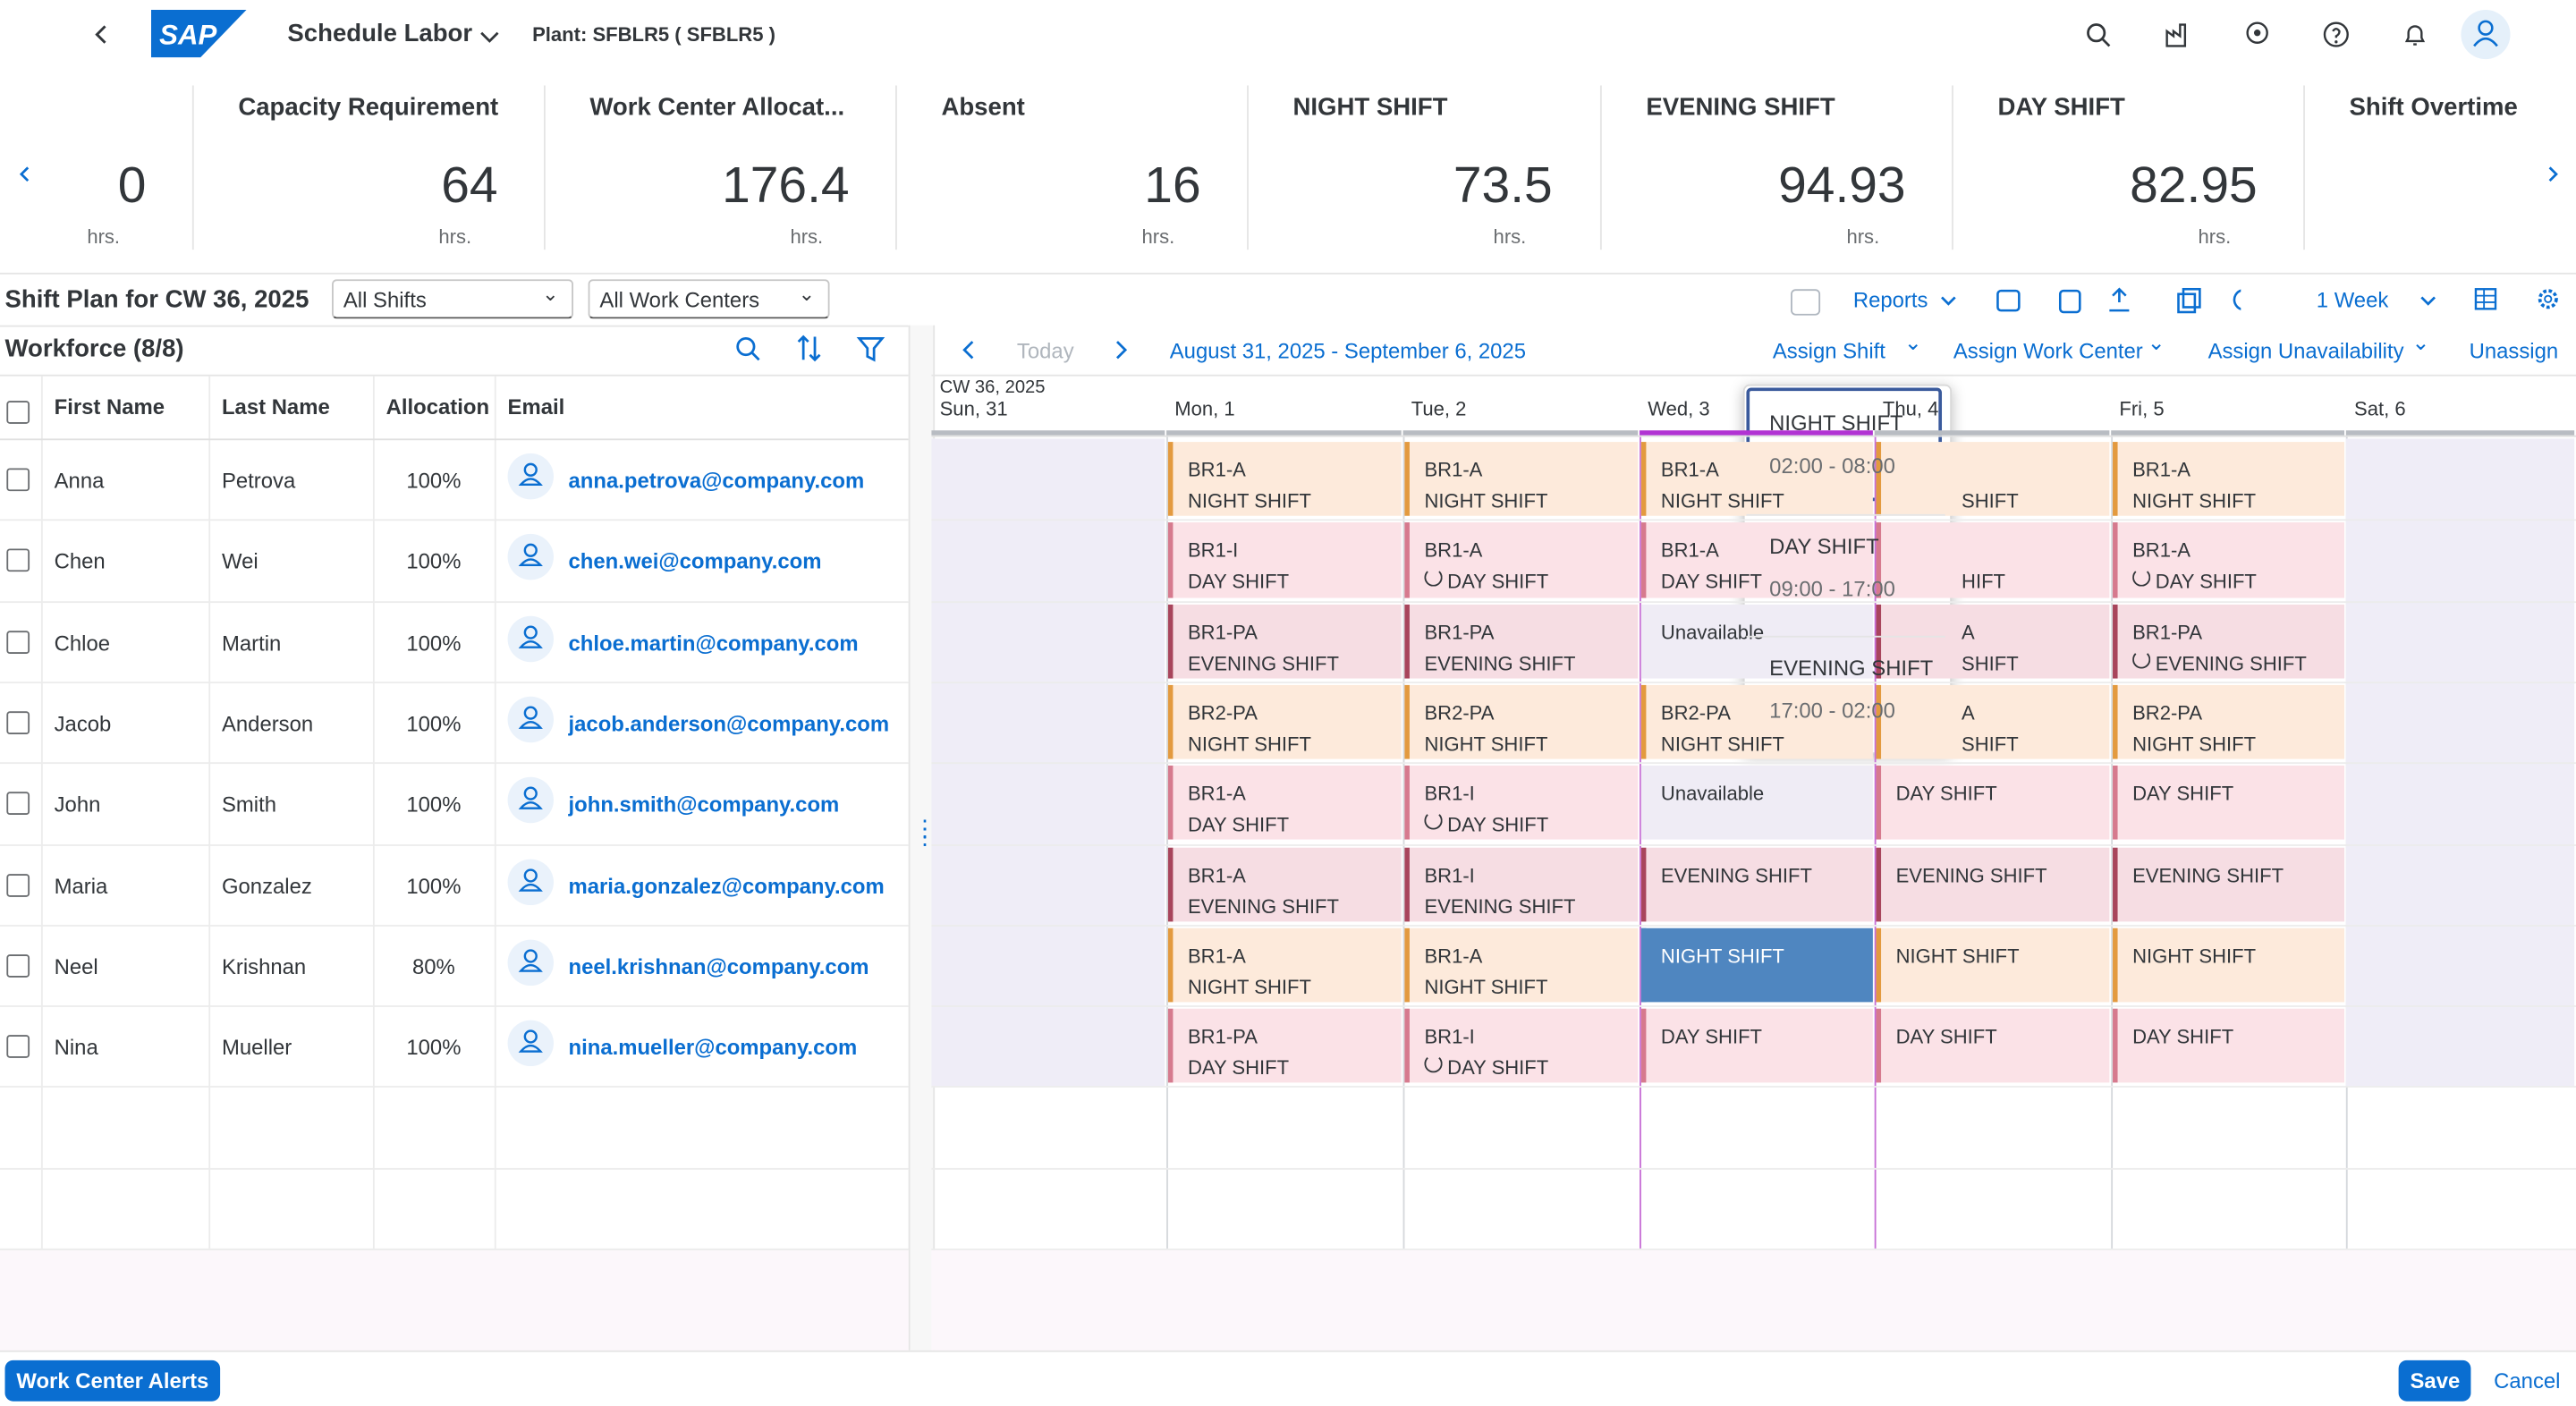 The width and height of the screenshot is (2576, 1406). What do you see at coordinates (1832, 466) in the screenshot?
I see `option-time: 02:00 - 08:00` at bounding box center [1832, 466].